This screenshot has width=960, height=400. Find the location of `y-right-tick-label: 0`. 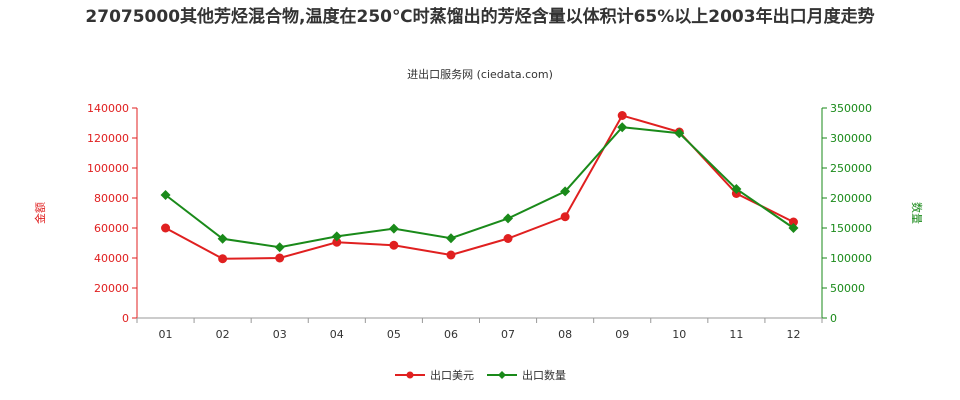

y-right-tick-label: 0 is located at coordinates (833, 318).